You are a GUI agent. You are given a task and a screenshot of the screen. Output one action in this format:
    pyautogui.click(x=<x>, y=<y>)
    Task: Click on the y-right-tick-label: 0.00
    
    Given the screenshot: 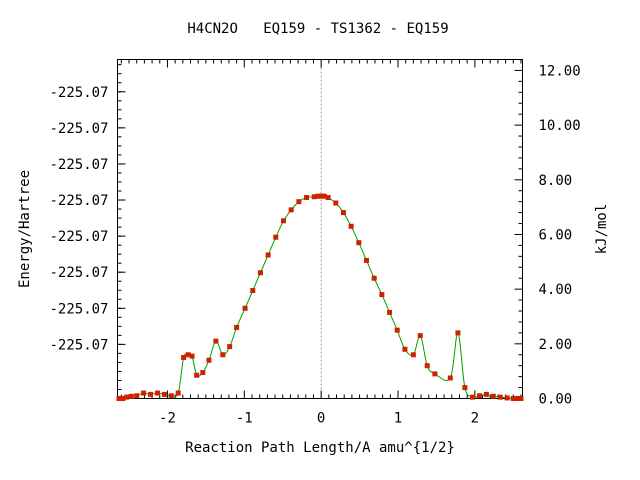 What is the action you would take?
    pyautogui.click(x=556, y=400)
    